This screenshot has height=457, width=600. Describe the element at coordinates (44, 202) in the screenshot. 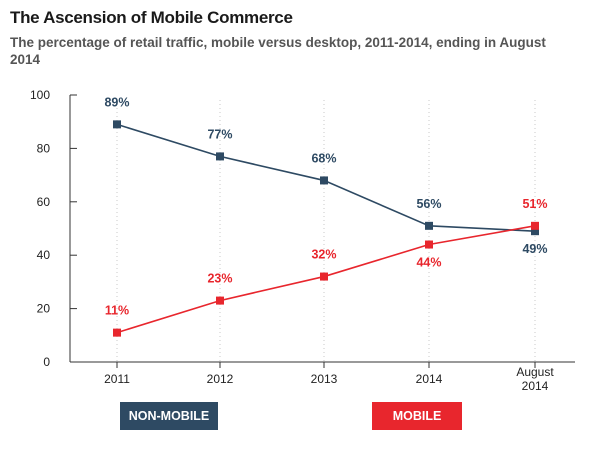

I see `y-tick-label: 60` at that location.